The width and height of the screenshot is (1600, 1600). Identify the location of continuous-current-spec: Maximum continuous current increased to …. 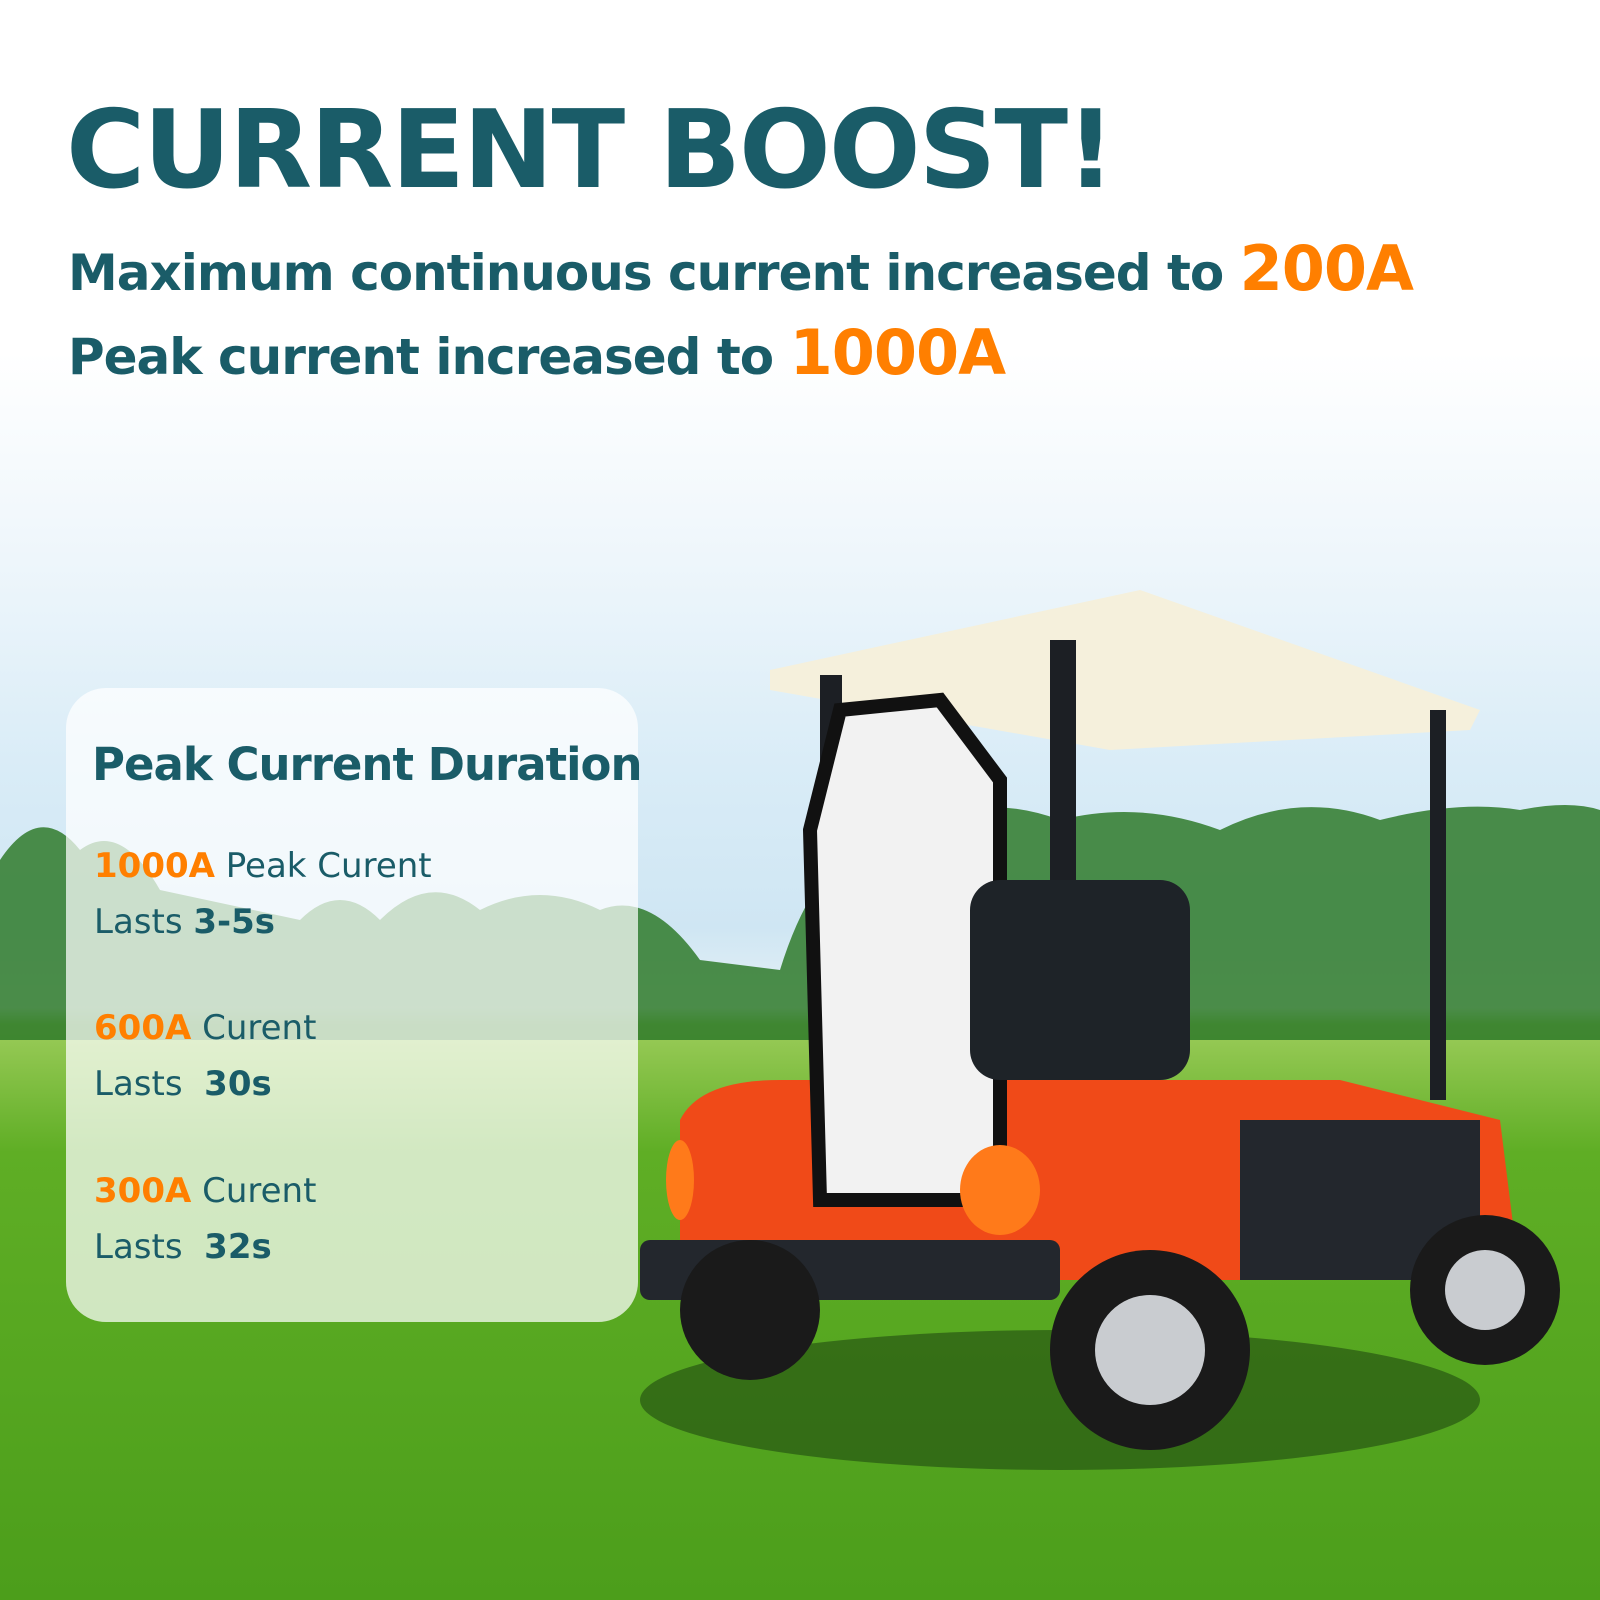
(741, 268).